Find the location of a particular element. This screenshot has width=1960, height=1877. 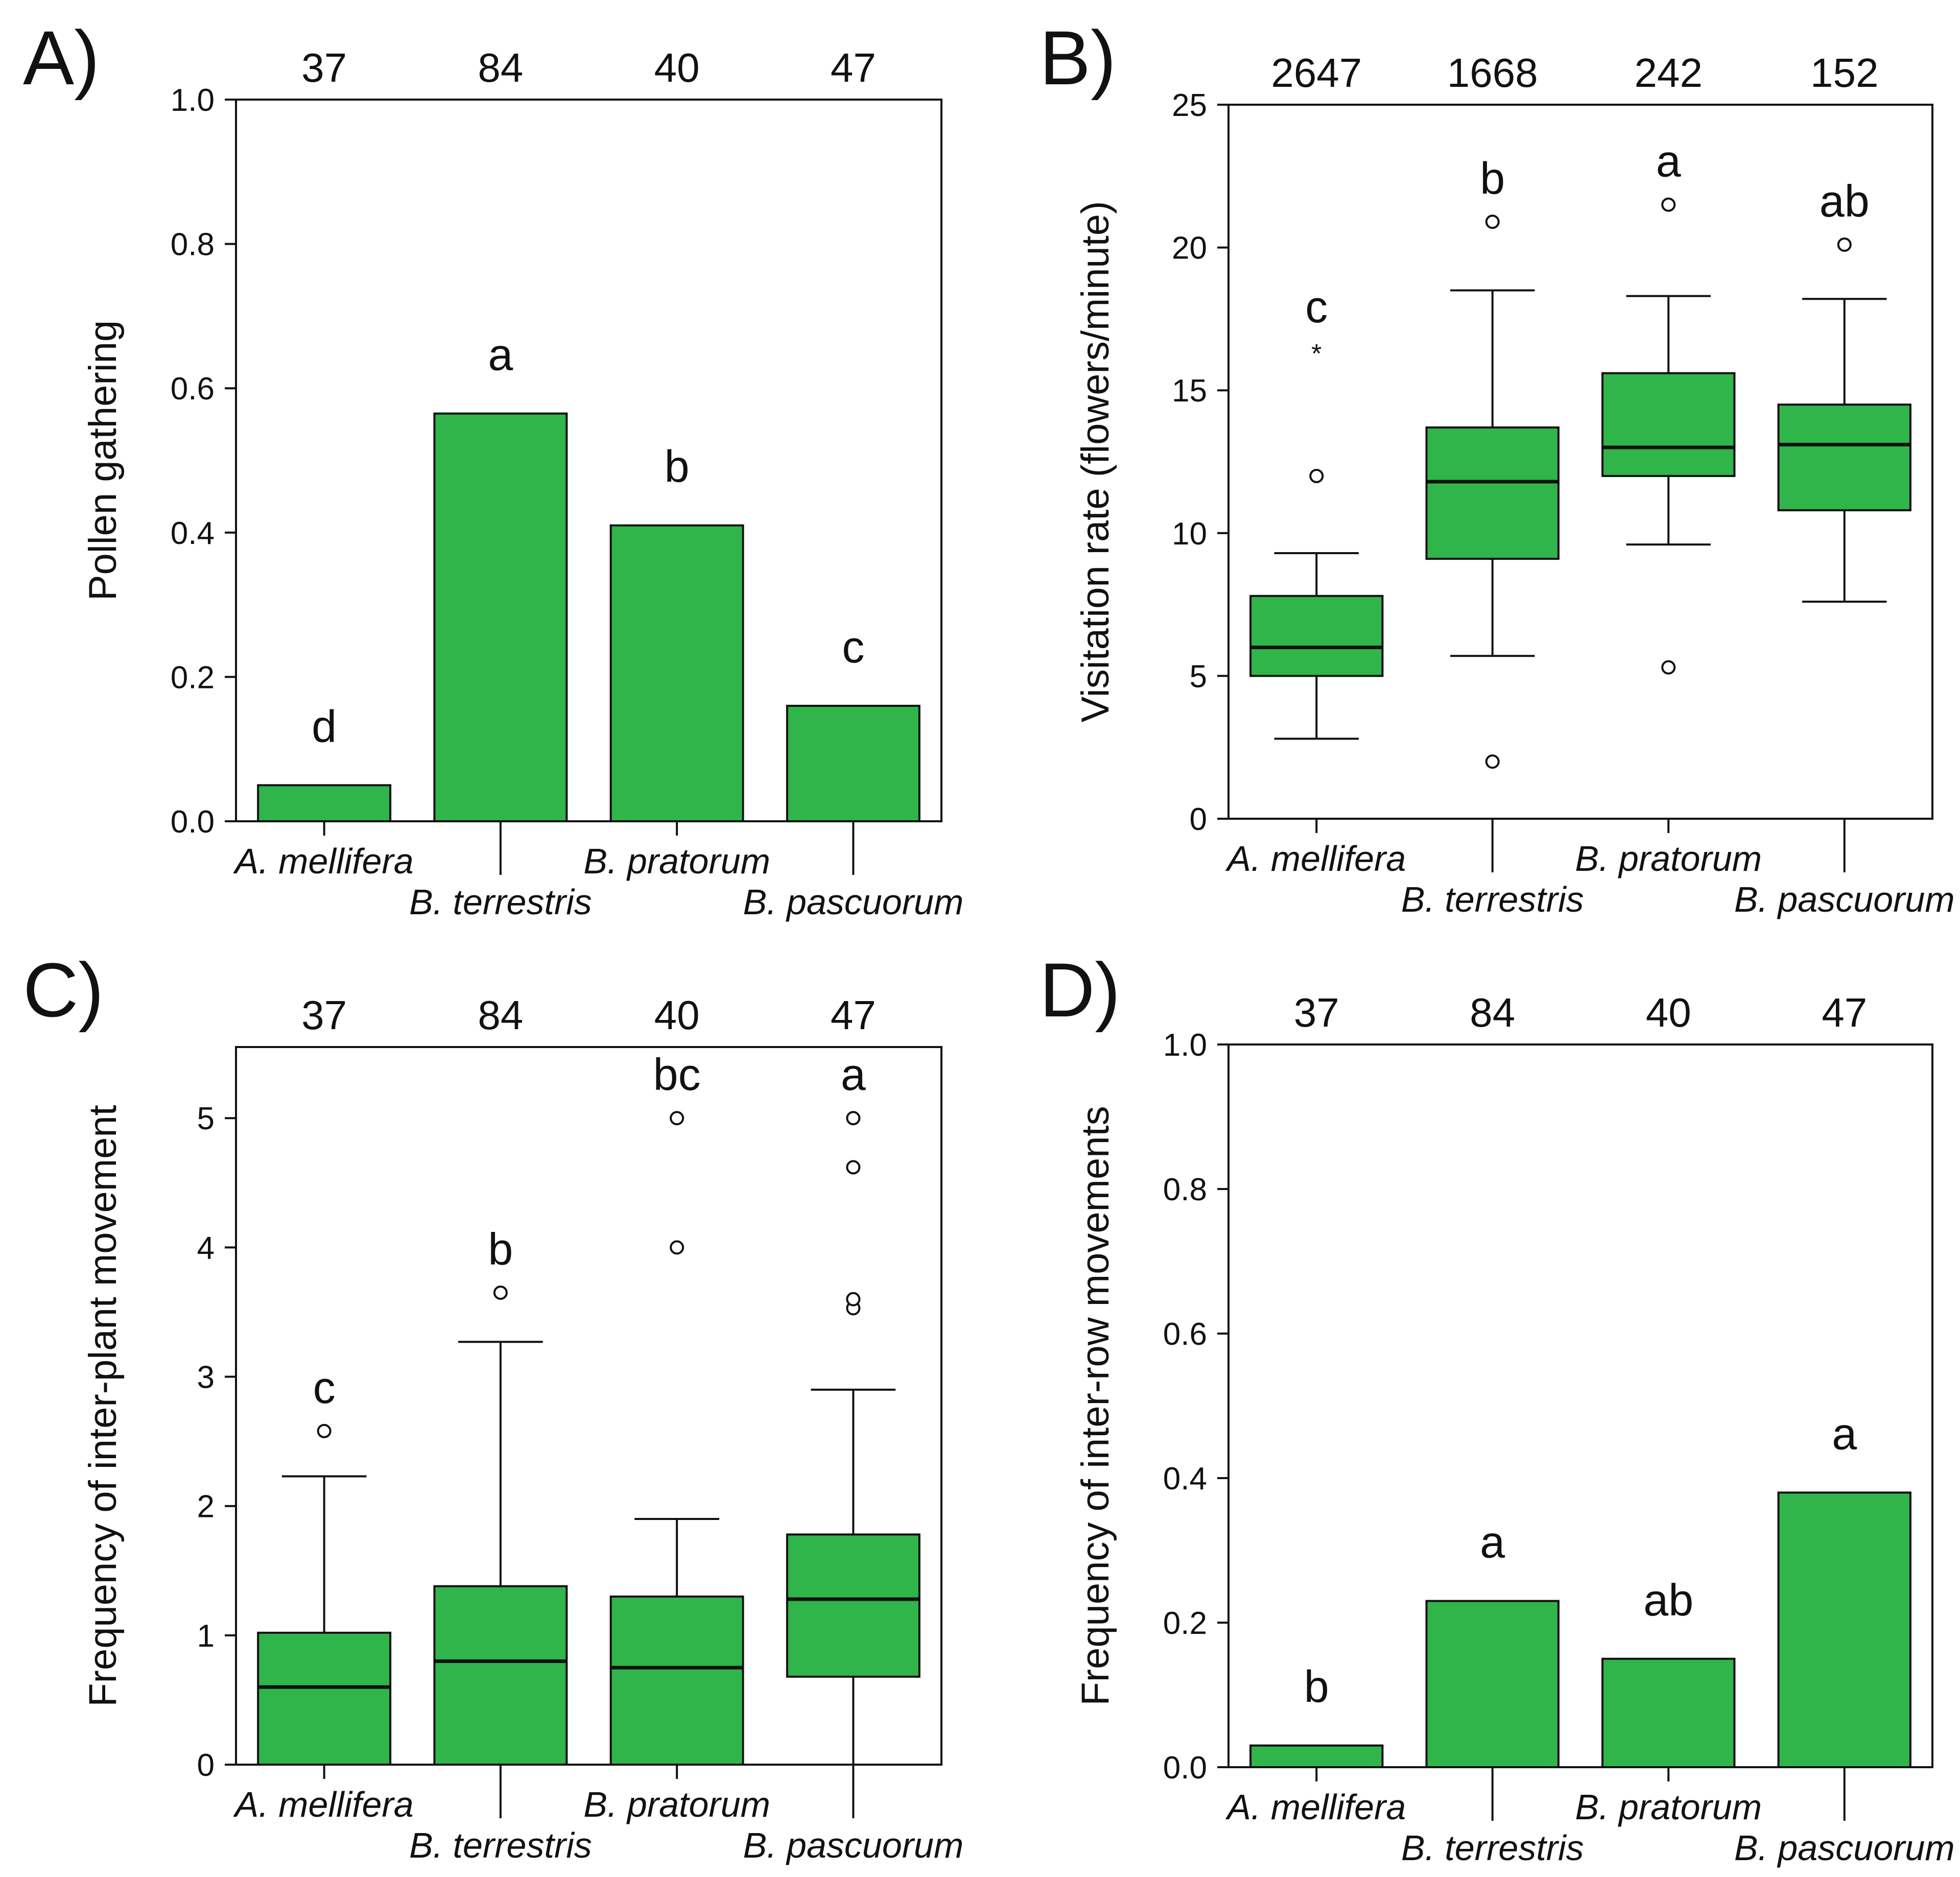

y-tick-label: 10 is located at coordinates (1190, 534).